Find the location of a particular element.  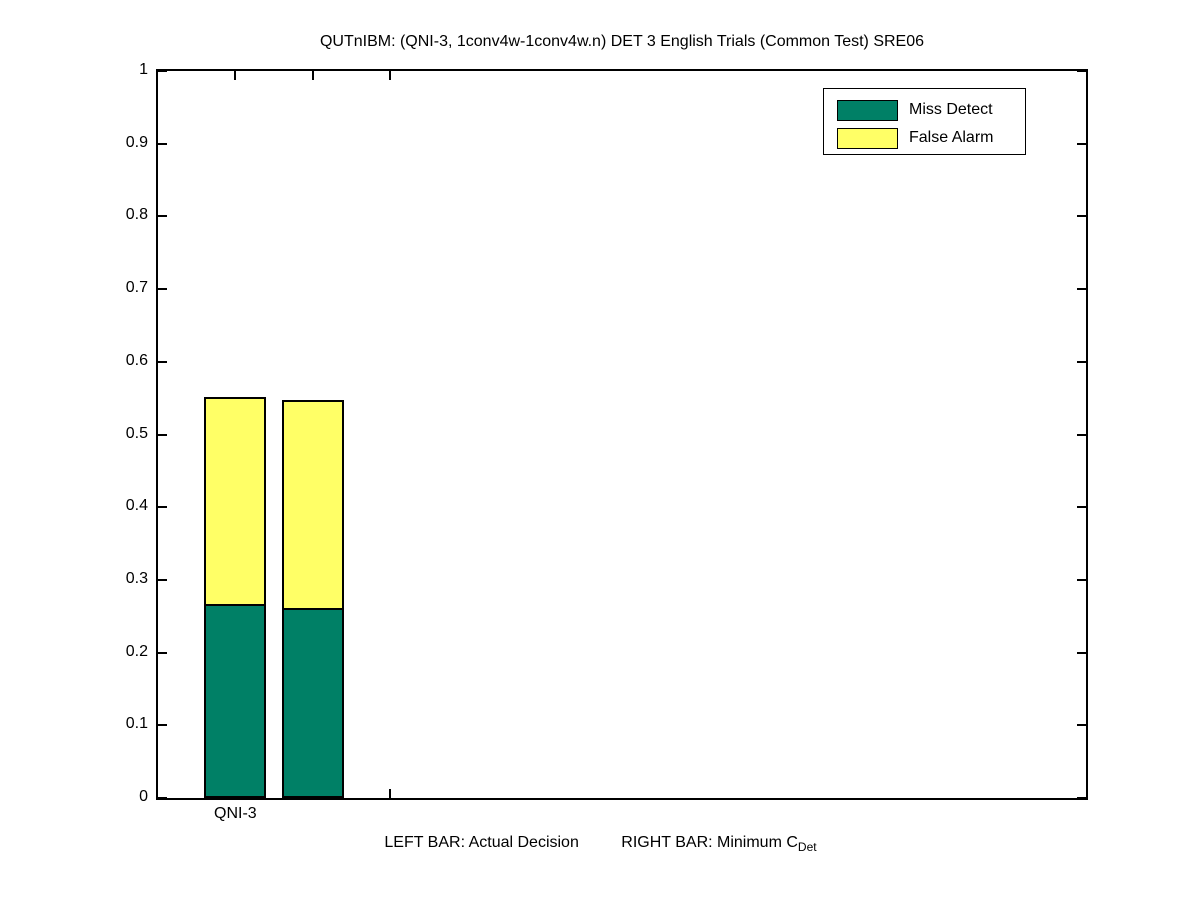

y-tick-label: 0.2 is located at coordinates (136, 651).